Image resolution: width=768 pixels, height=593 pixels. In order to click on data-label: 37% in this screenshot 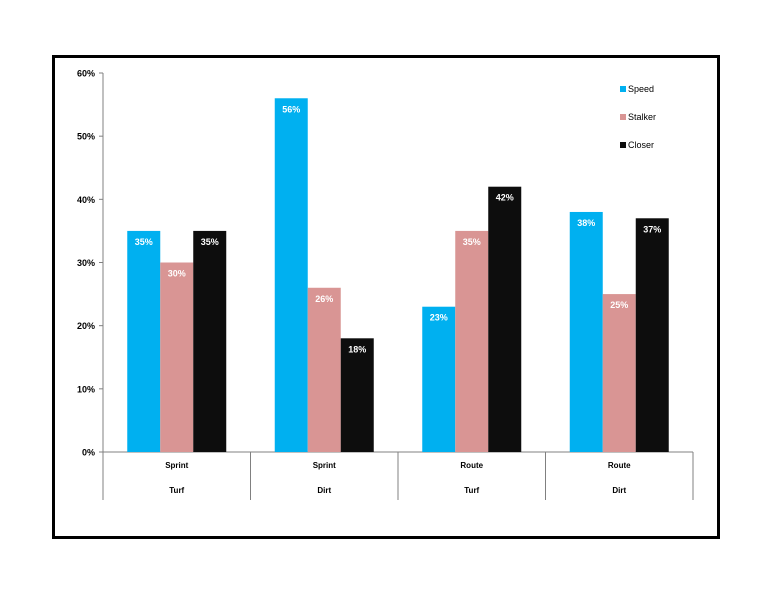, I will do `click(652, 229)`.